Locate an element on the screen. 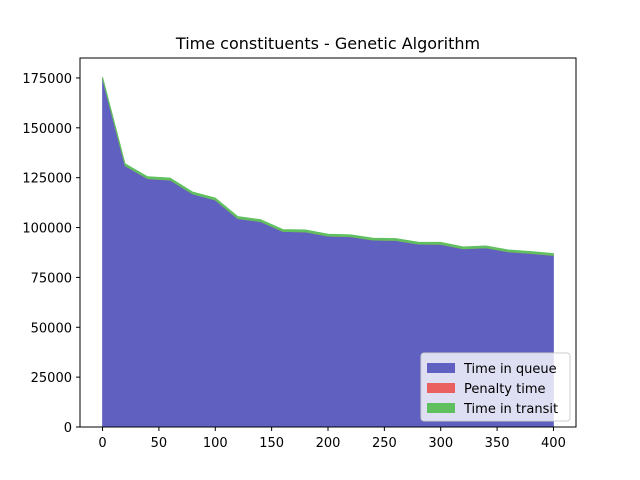 This screenshot has height=480, width=640. y-tick-label: 0 is located at coordinates (68, 428).